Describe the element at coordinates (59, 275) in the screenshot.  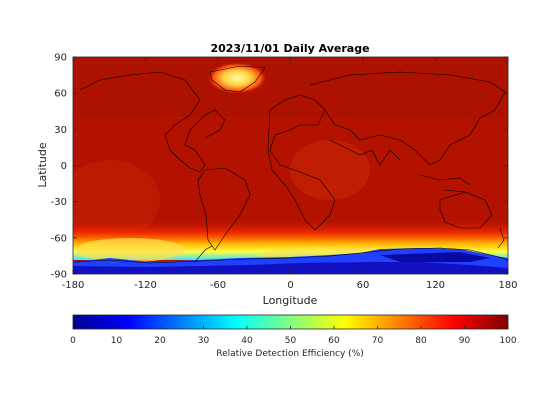
I see `y-tick-label: -90` at that location.